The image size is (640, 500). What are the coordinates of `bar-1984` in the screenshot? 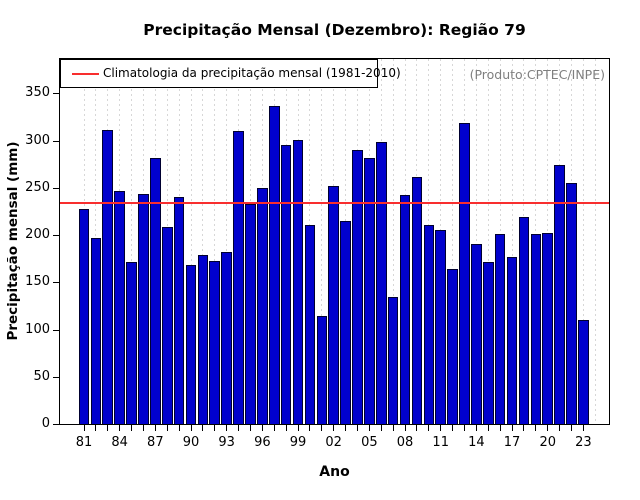 It's located at (119, 307).